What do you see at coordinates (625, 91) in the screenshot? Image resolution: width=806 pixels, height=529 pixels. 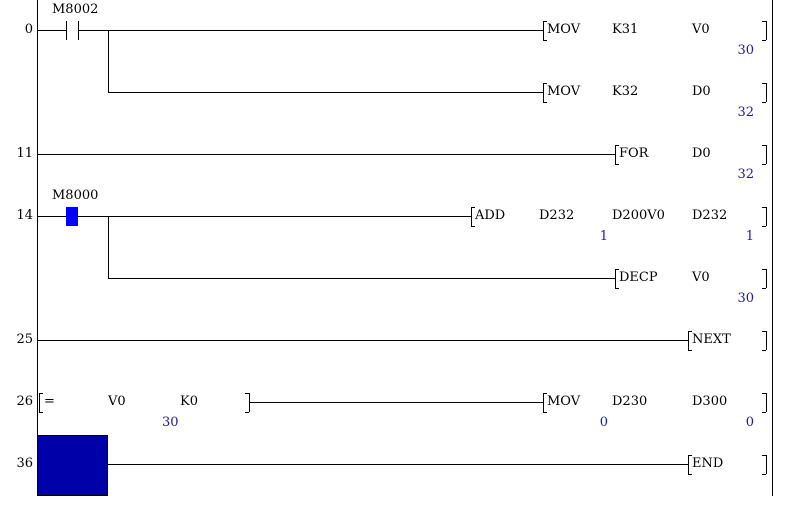 I see `instruction-operand: K32` at bounding box center [625, 91].